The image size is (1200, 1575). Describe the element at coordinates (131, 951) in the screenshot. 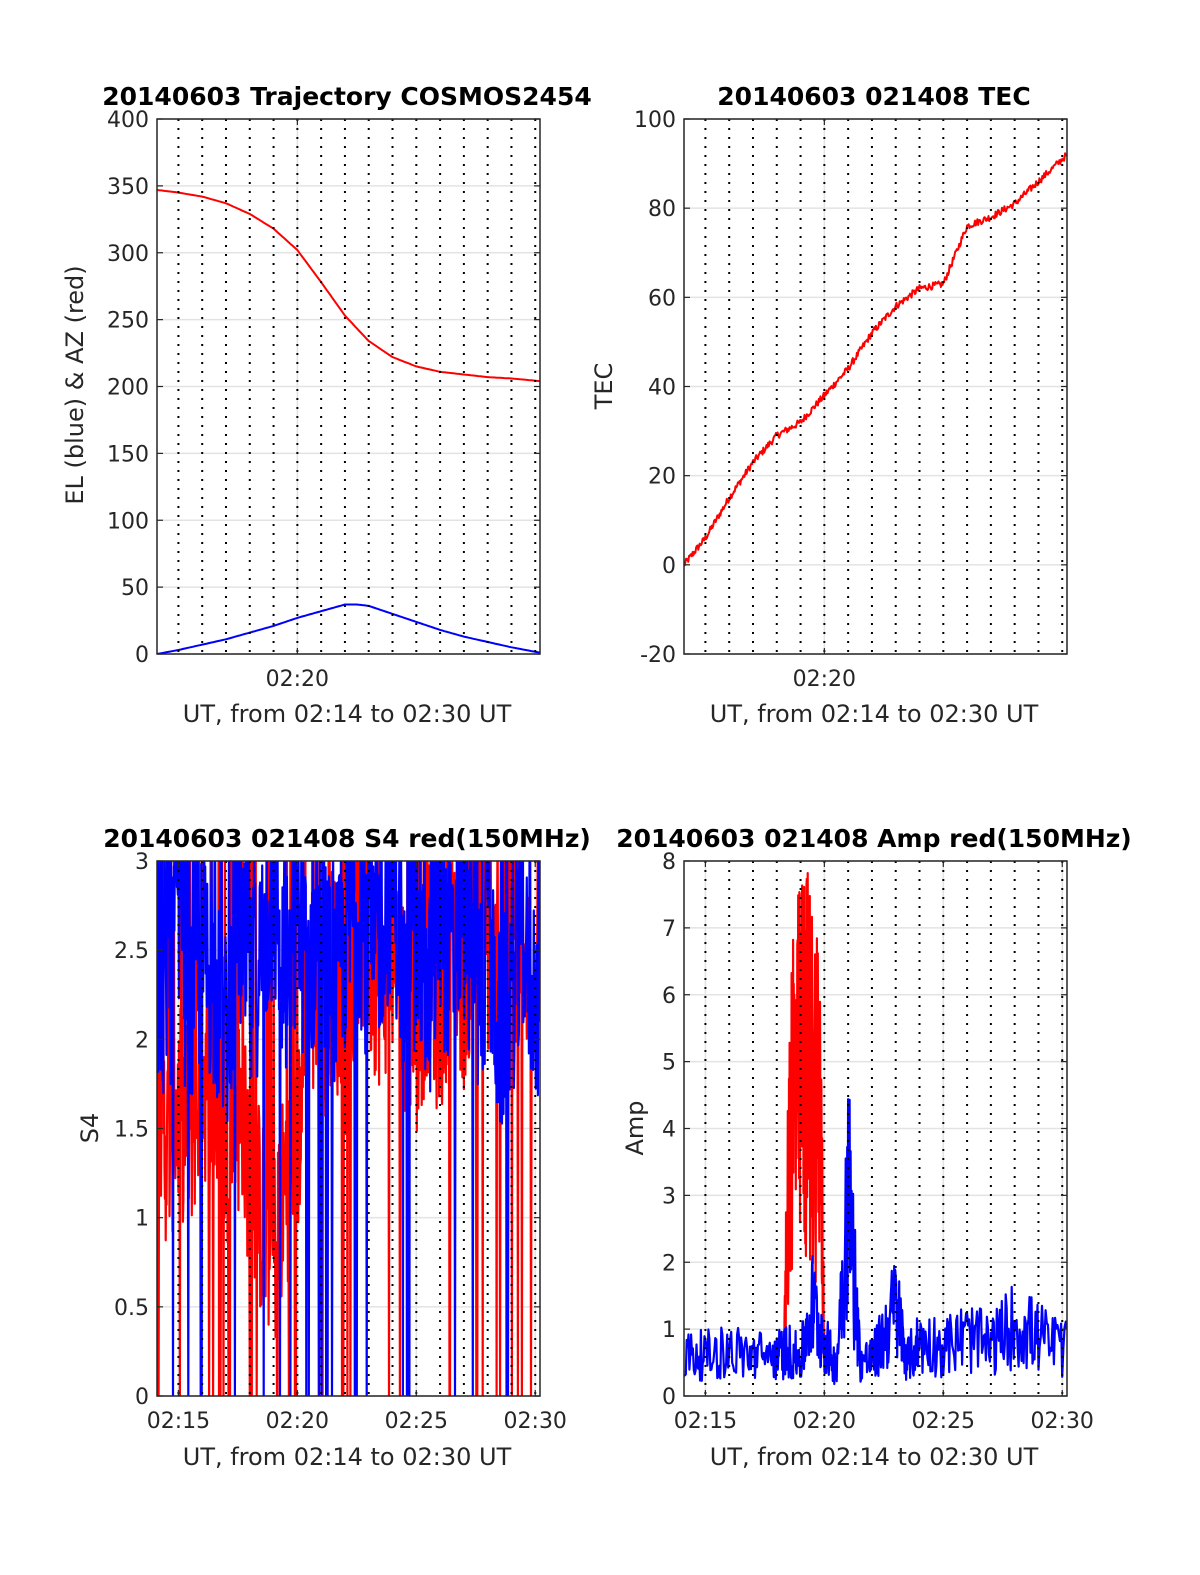

I see `y-tick-label: 2.5` at that location.